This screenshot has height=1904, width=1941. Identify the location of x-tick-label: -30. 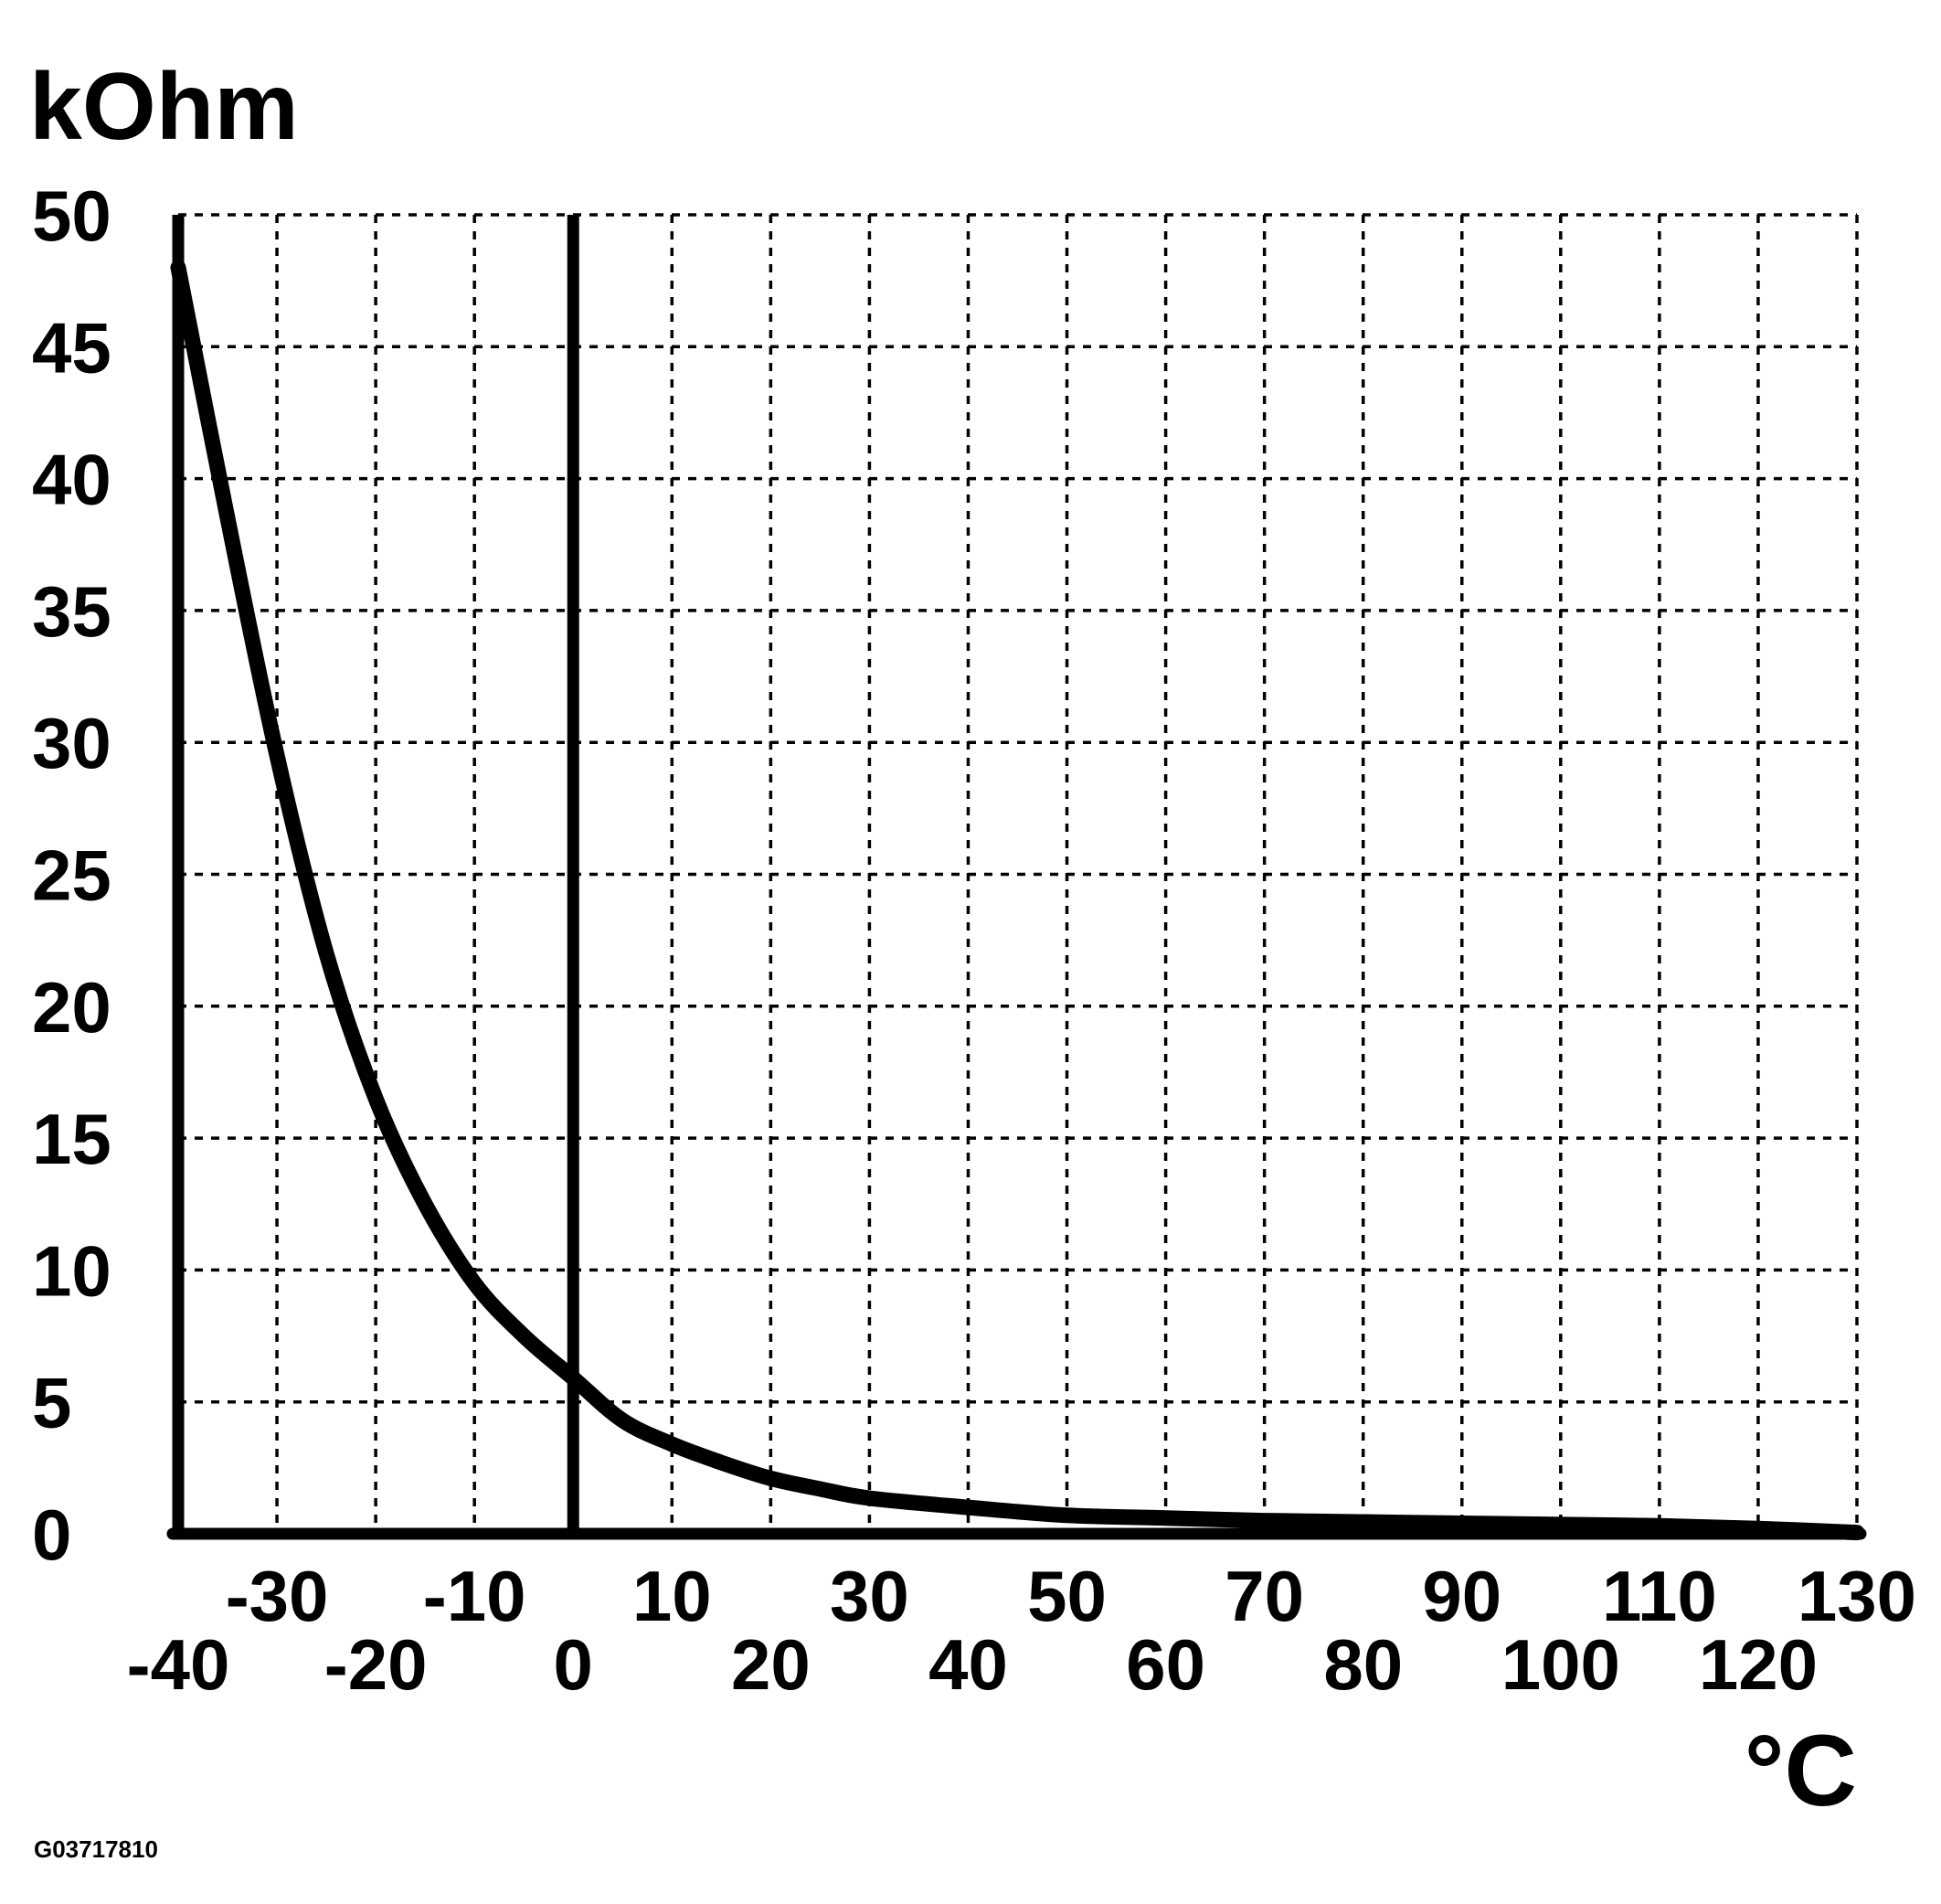
(278, 1596).